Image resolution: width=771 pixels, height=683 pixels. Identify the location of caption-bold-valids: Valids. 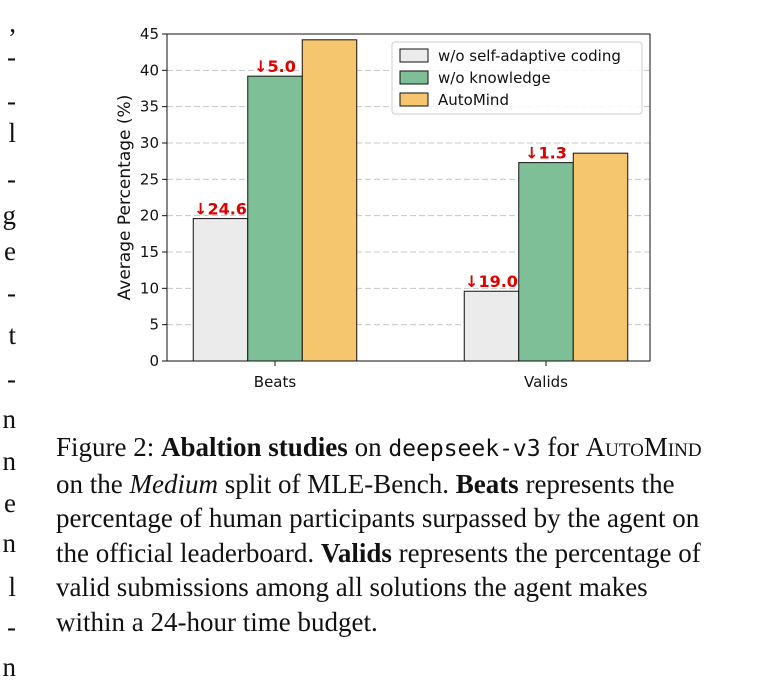
(356, 552).